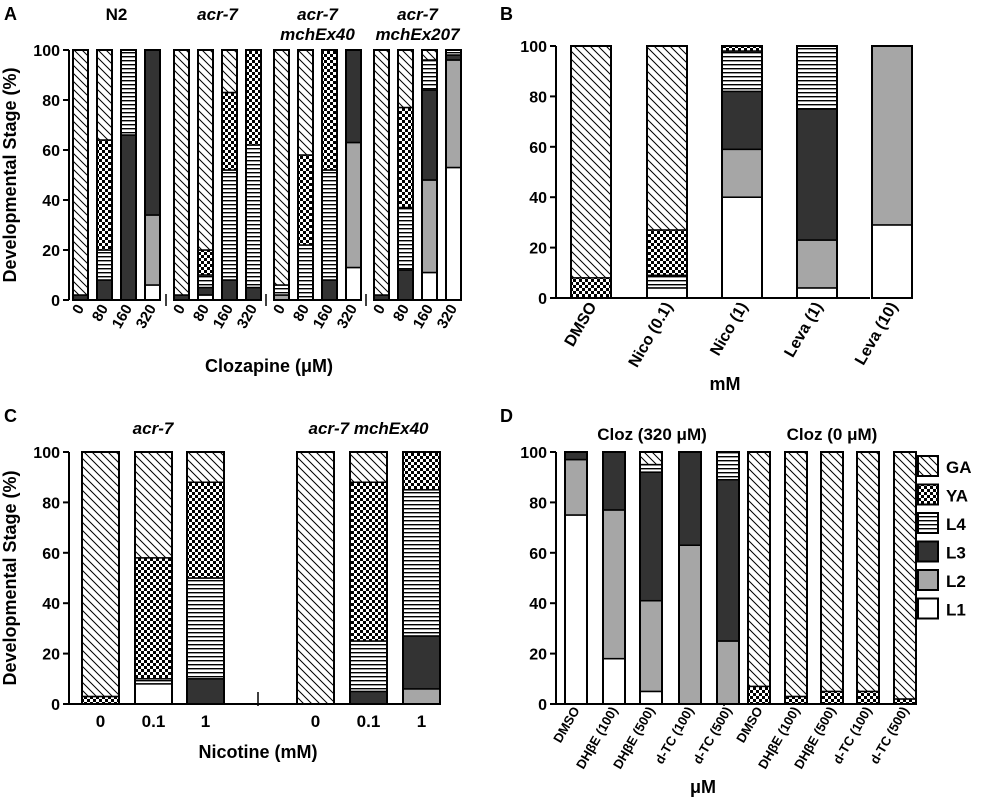 This screenshot has width=983, height=800. Describe the element at coordinates (205, 691) in the screenshot. I see `panel-c-bar-seg-l3` at that location.